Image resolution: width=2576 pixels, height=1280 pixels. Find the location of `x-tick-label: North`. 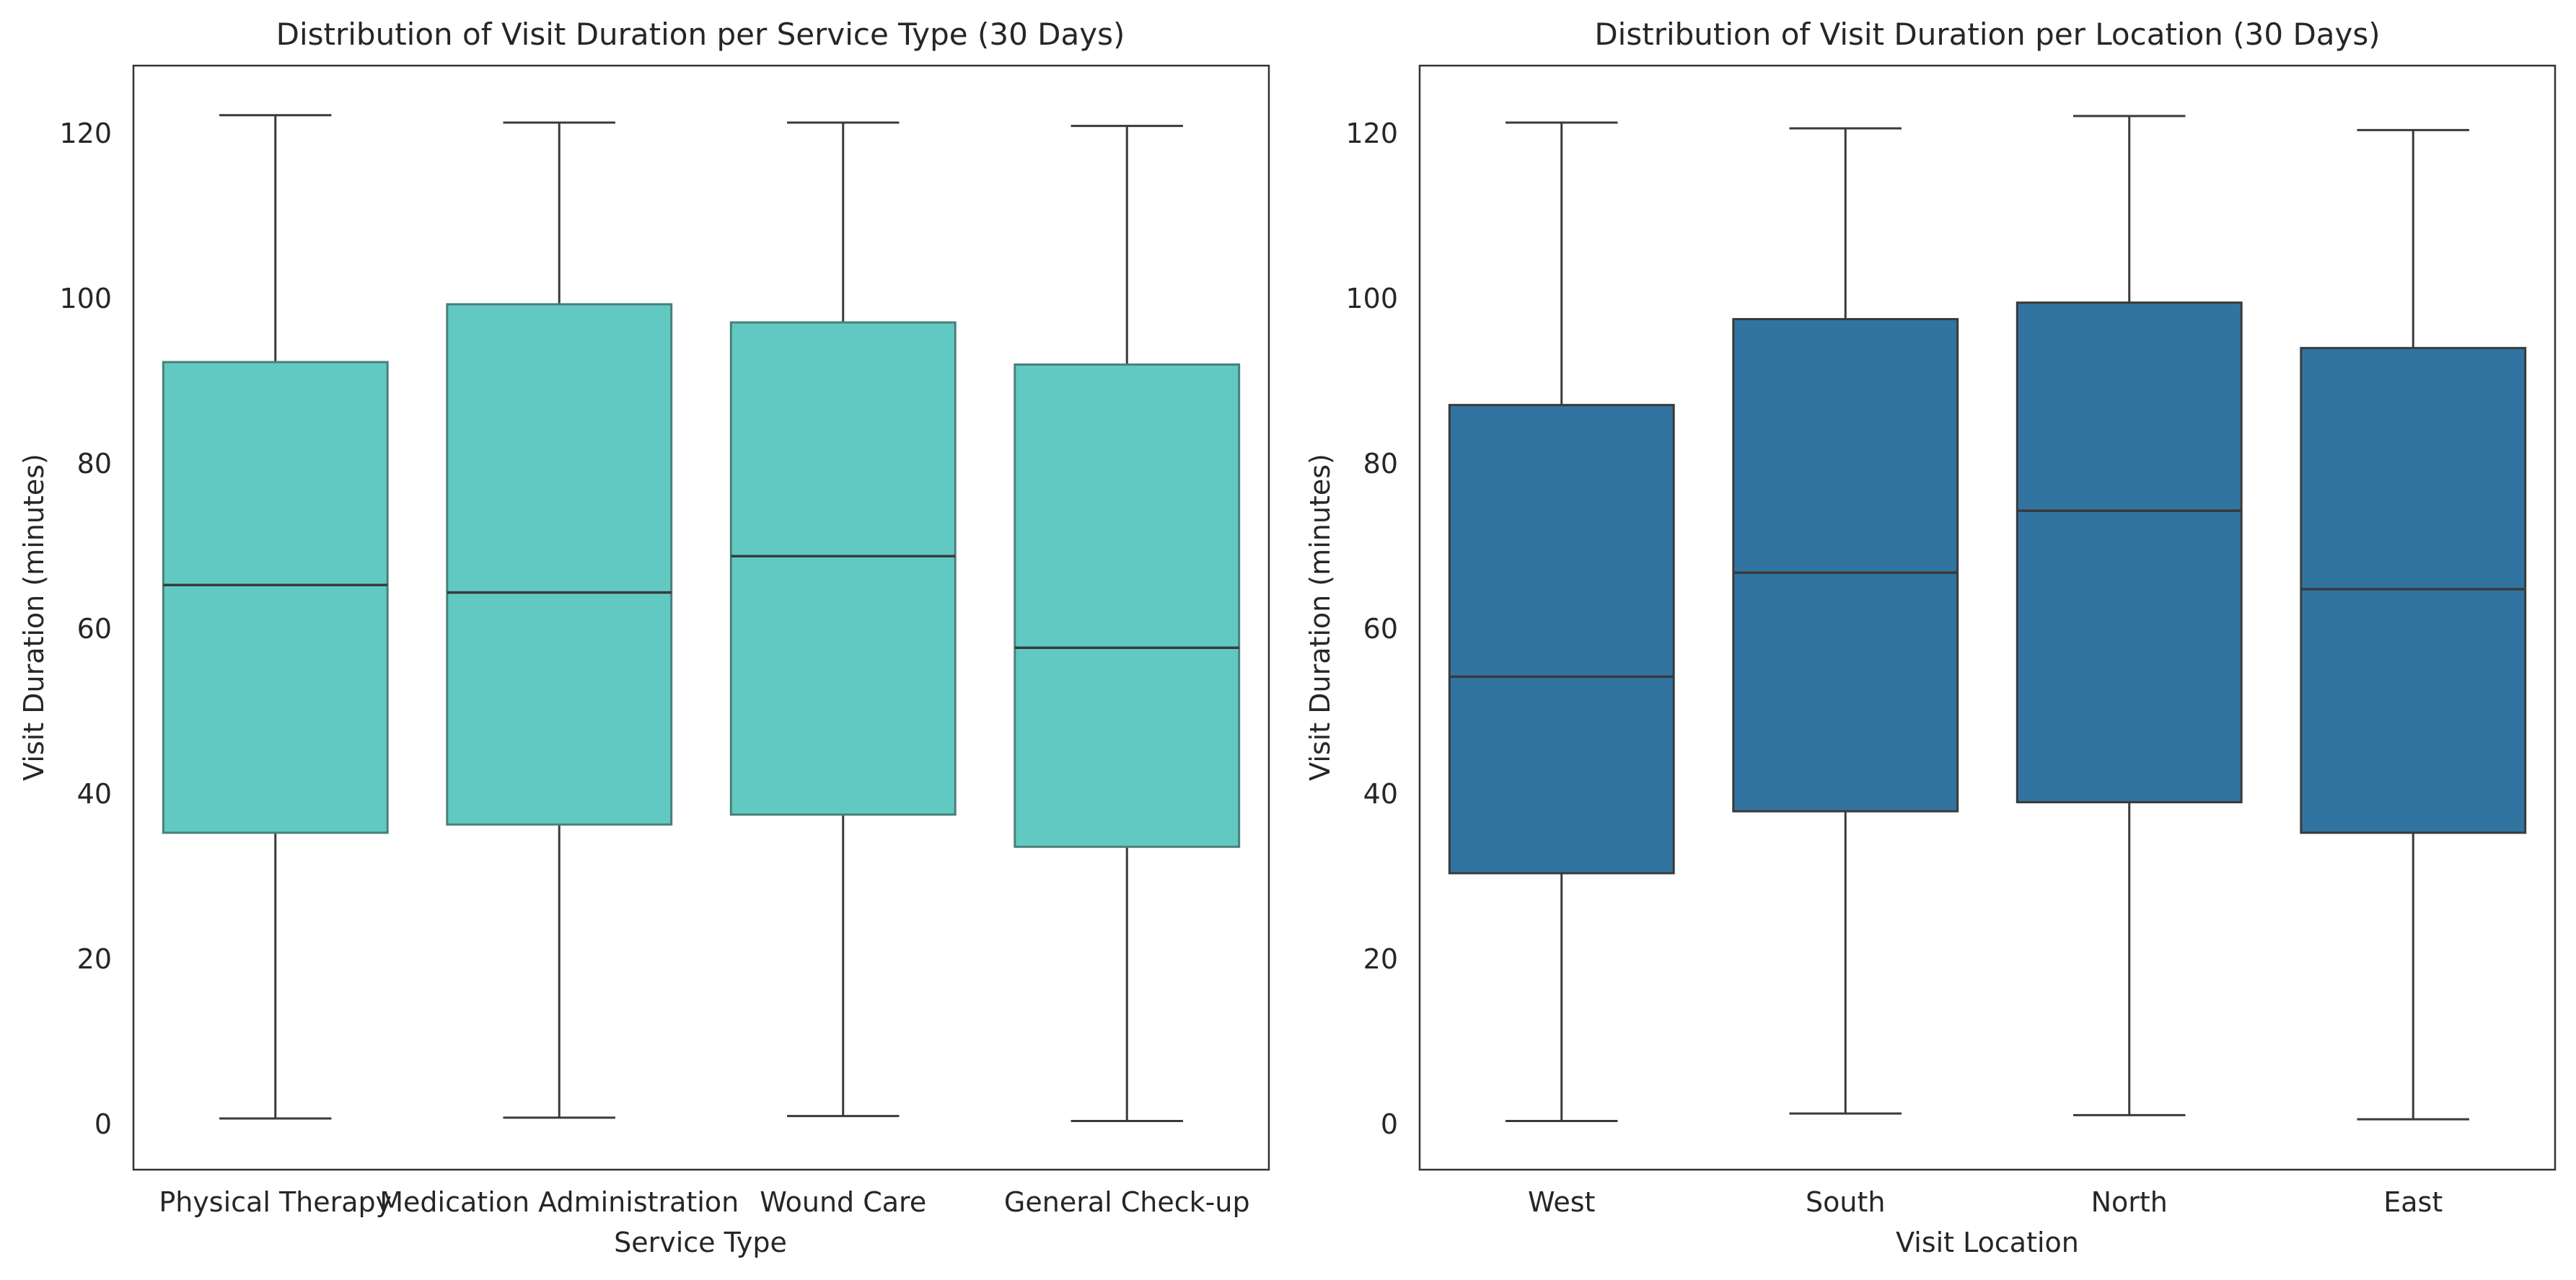

x-tick-label: North is located at coordinates (2129, 1202).